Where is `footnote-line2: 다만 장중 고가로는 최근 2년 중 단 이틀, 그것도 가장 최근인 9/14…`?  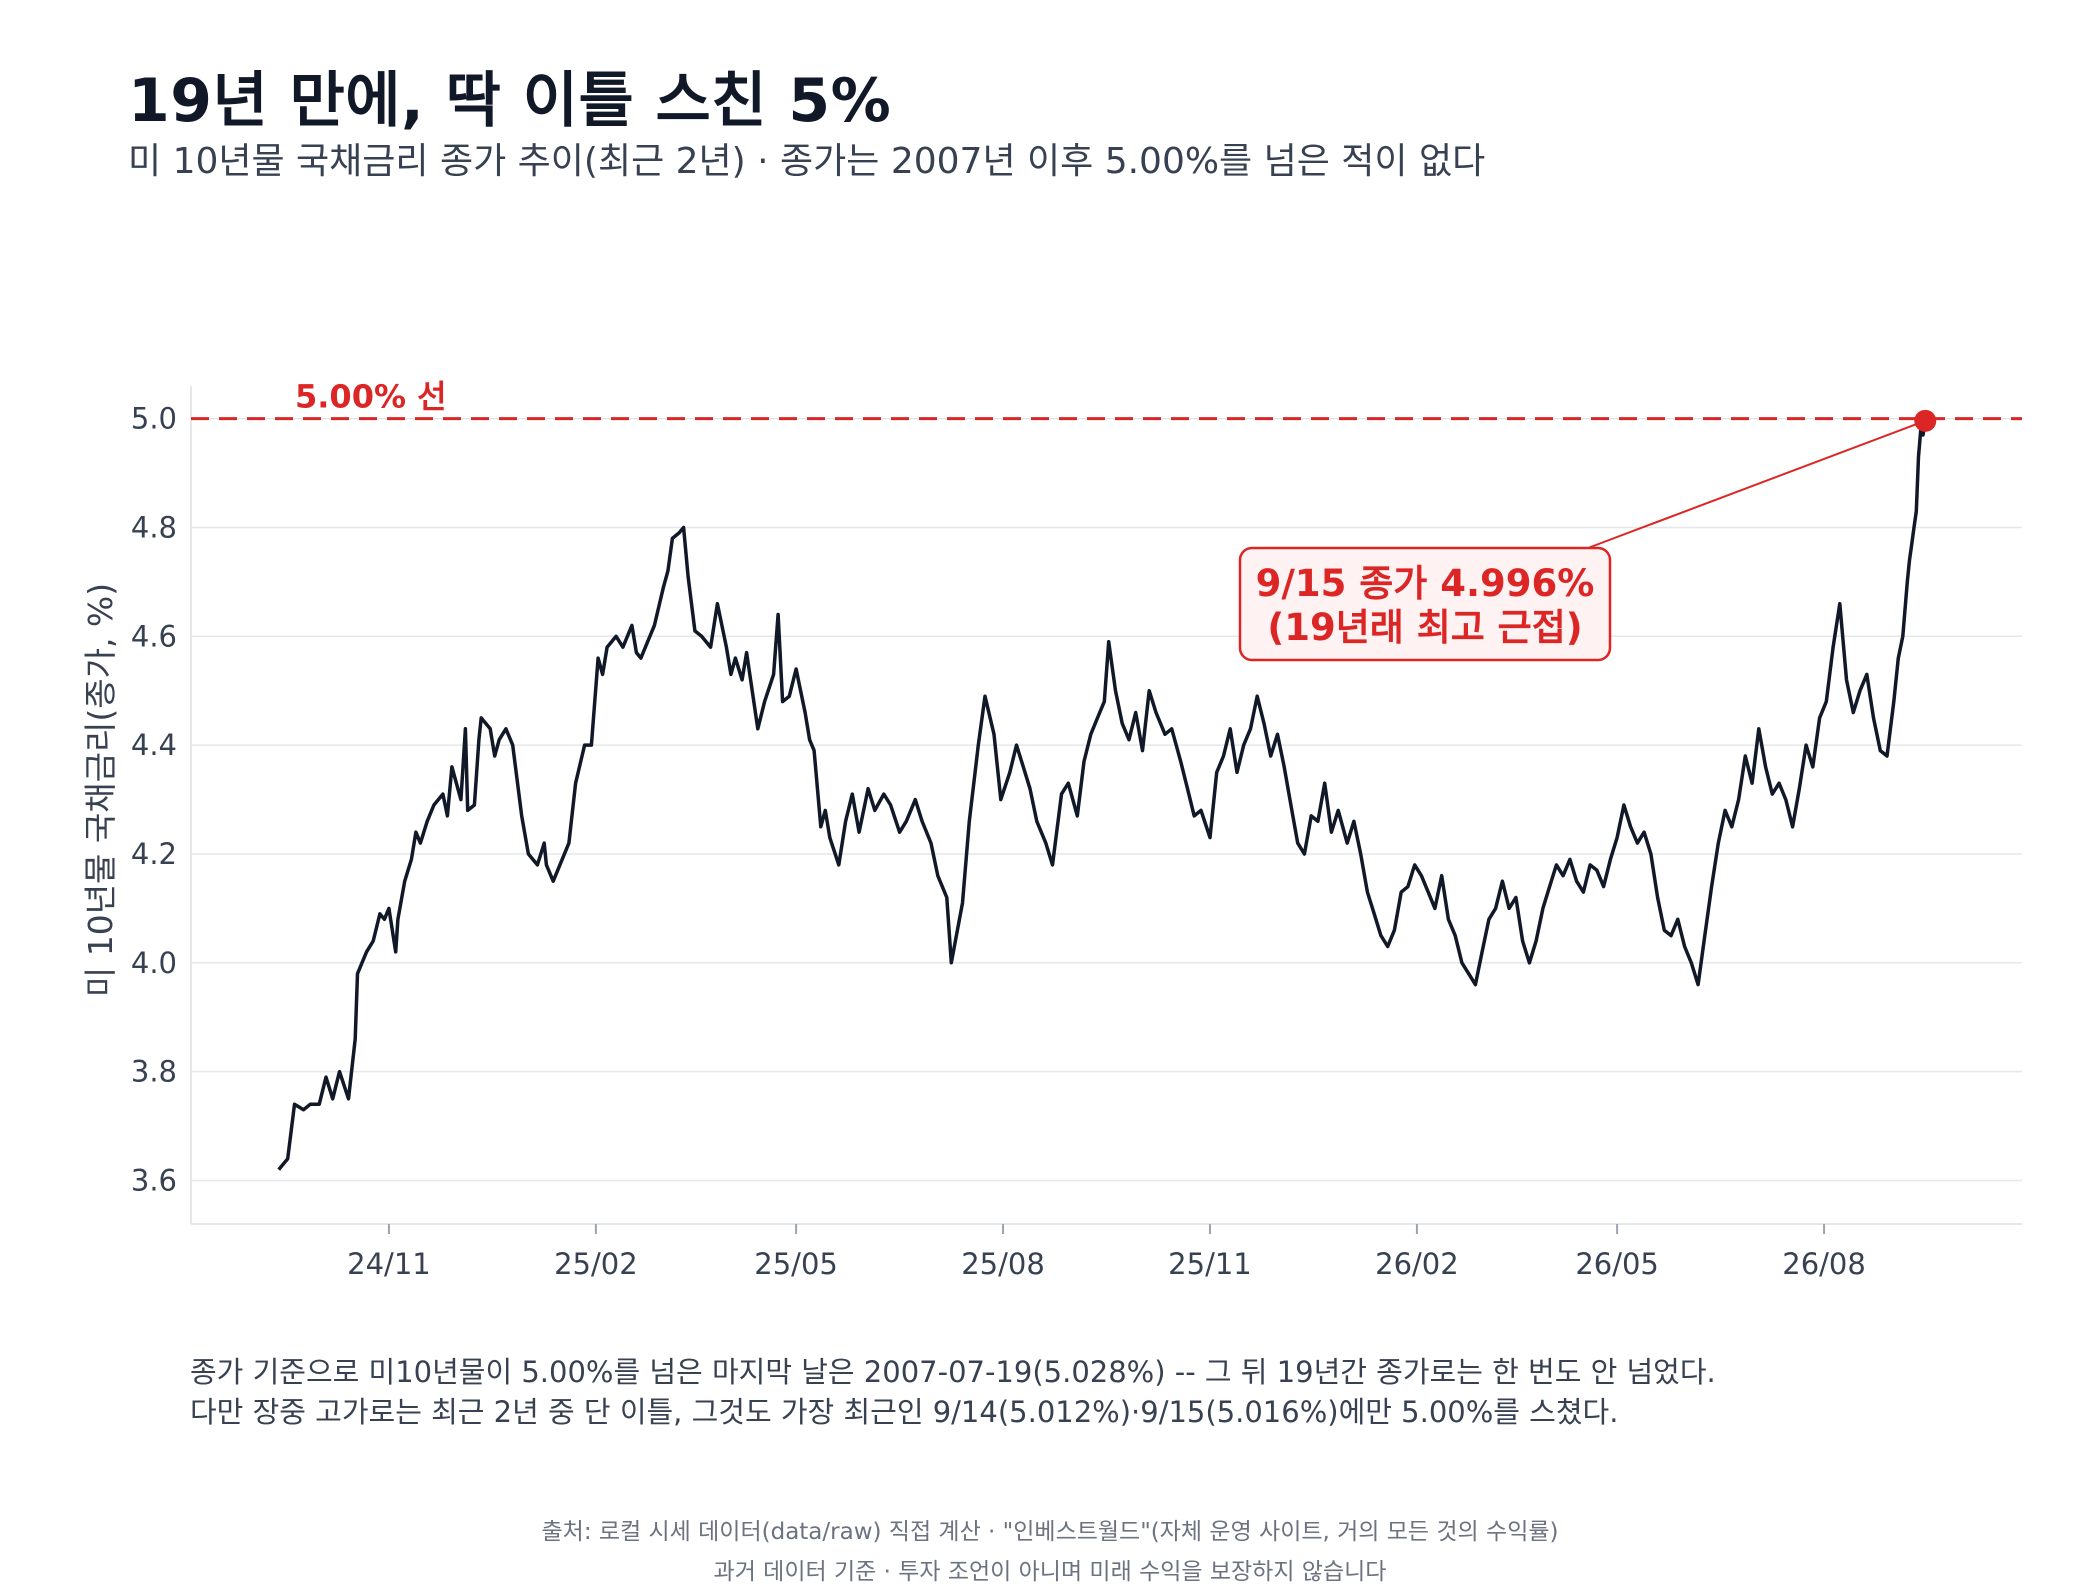 footnote-line2: 다만 장중 고가로는 최근 2년 중 단 이틀, 그것도 가장 최근인 9/14… is located at coordinates (904, 1412).